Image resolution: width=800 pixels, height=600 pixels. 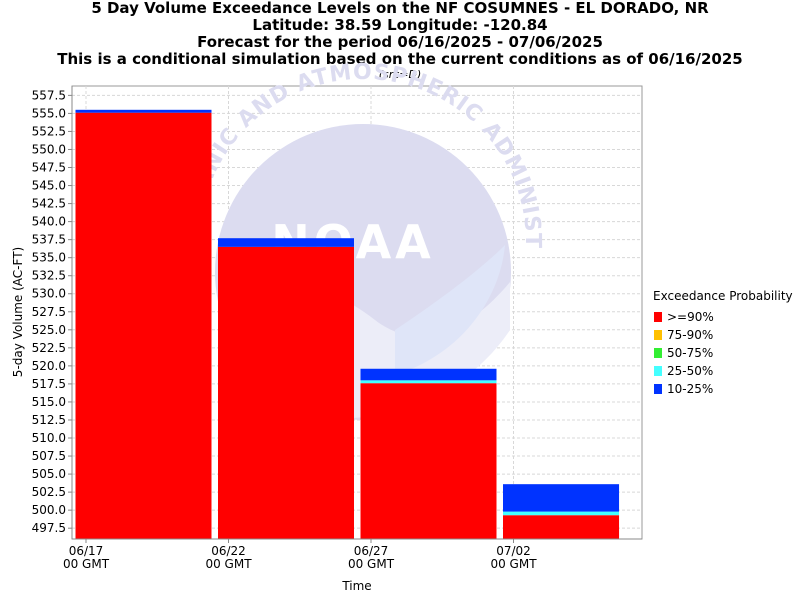 What do you see at coordinates (723, 317) in the screenshot?
I see `legend-item: >=90%` at bounding box center [723, 317].